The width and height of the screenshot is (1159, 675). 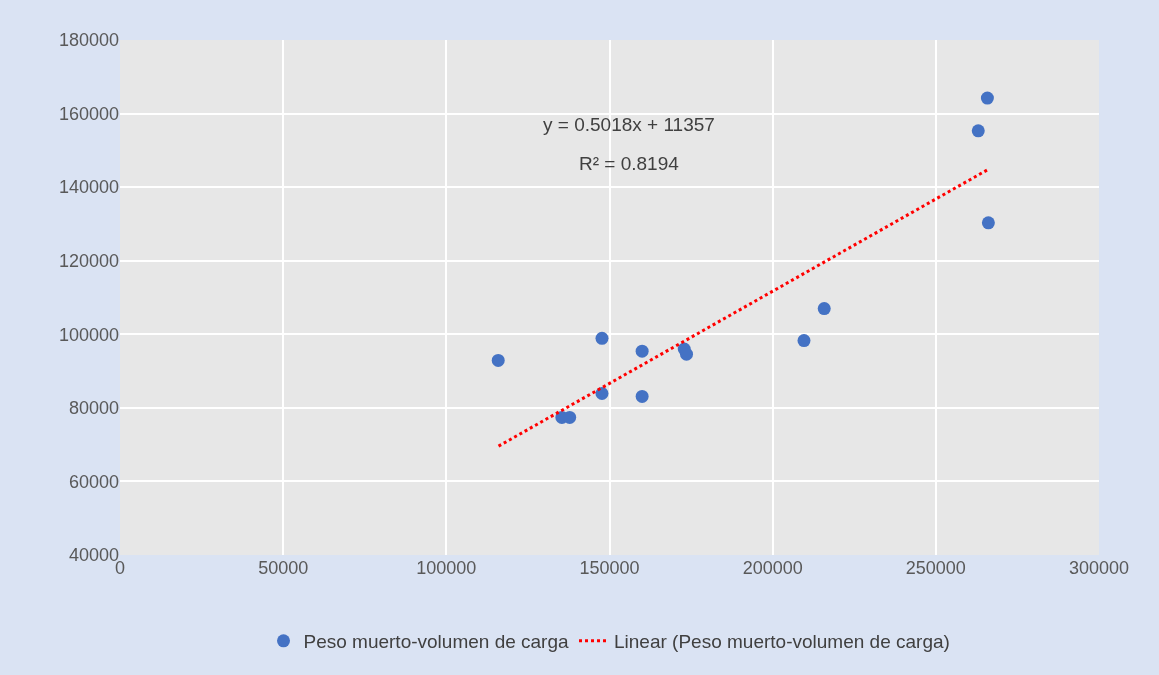 I want to click on x-tick-label: 250000, so click(x=935, y=568).